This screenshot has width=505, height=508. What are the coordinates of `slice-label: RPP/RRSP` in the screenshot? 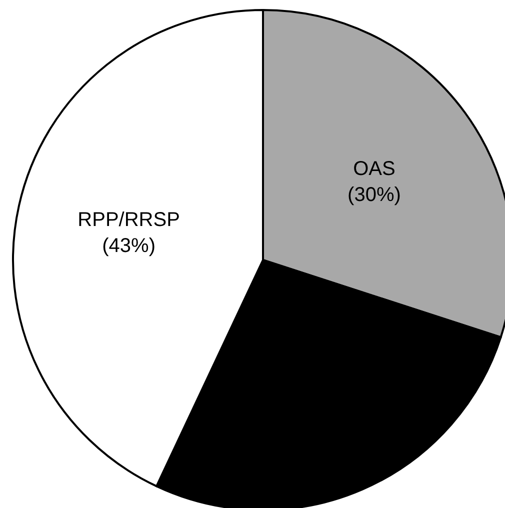 It's located at (129, 220).